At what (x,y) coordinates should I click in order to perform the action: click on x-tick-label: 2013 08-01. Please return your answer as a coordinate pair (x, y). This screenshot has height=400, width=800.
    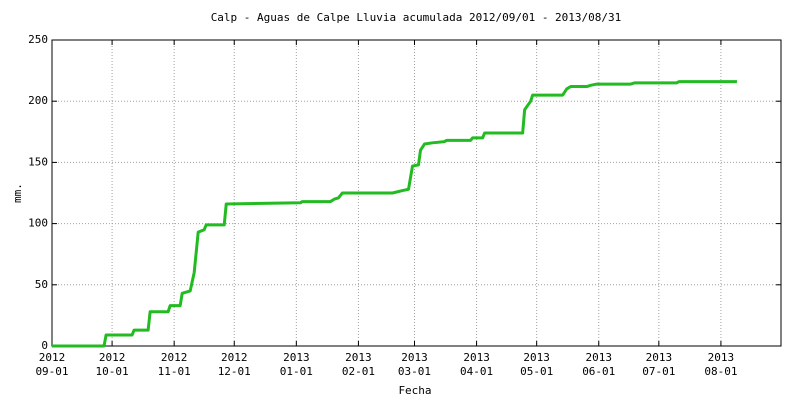
    Looking at the image, I should click on (720, 364).